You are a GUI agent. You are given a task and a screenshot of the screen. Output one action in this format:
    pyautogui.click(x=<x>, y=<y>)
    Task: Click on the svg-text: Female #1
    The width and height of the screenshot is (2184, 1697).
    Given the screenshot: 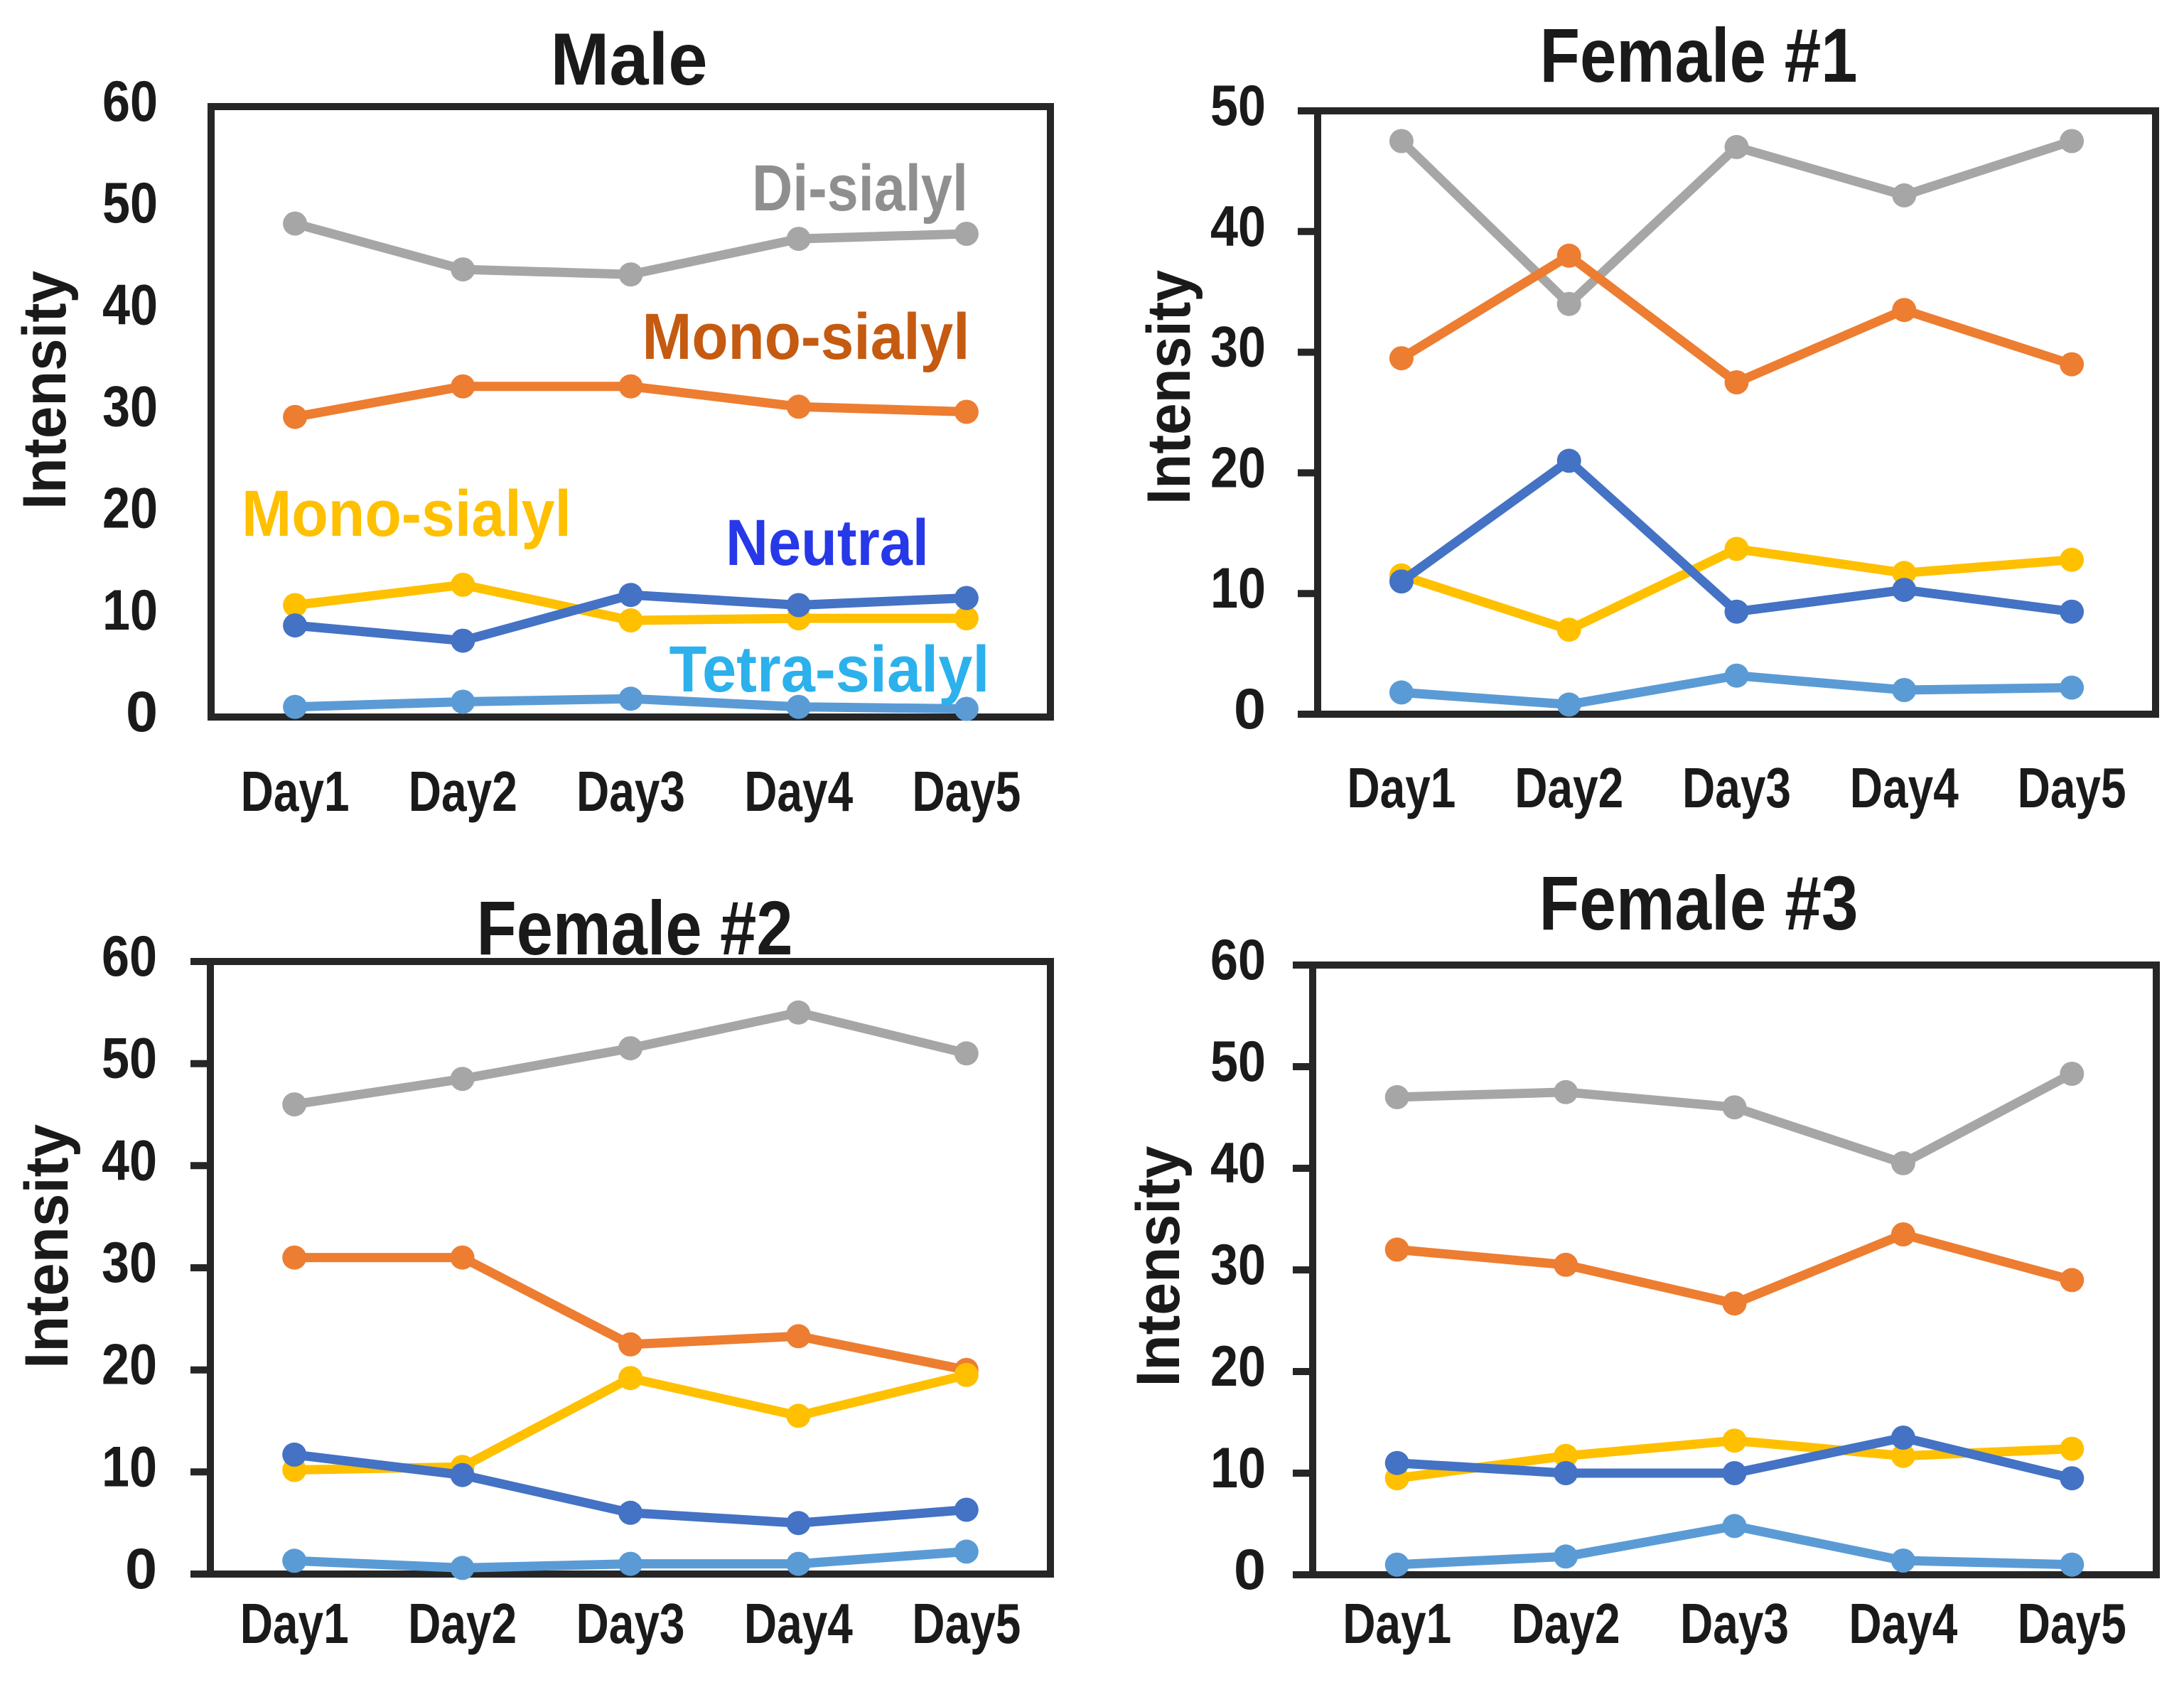 What is the action you would take?
    pyautogui.click(x=1699, y=55)
    